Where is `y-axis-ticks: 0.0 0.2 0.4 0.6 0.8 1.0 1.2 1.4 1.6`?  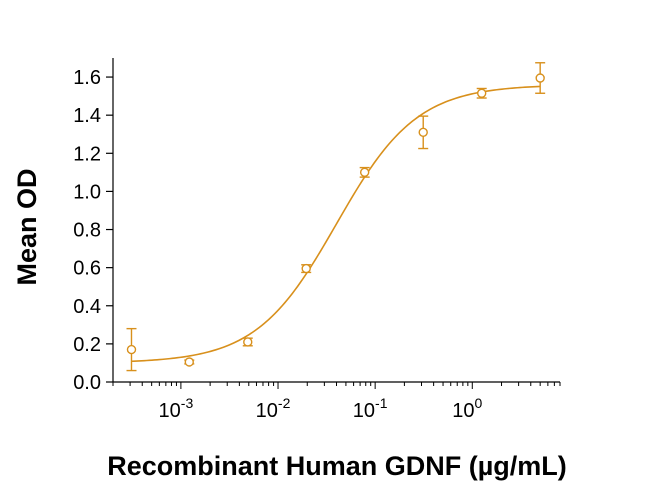
y-axis-ticks: 0.0 0.2 0.4 0.6 0.8 1.0 1.2 1.4 1.6 is located at coordinates (93, 230).